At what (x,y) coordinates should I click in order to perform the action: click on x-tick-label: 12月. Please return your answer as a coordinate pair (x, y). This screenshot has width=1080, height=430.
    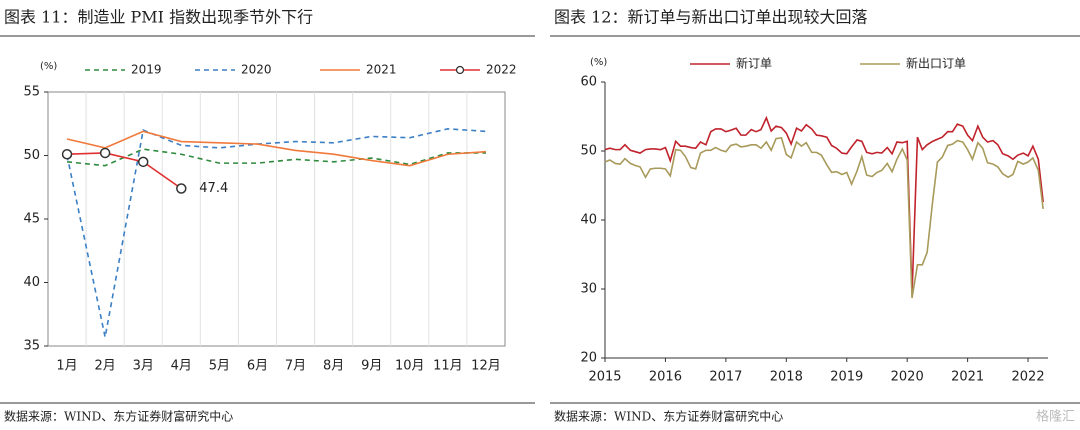
    Looking at the image, I should click on (486, 366).